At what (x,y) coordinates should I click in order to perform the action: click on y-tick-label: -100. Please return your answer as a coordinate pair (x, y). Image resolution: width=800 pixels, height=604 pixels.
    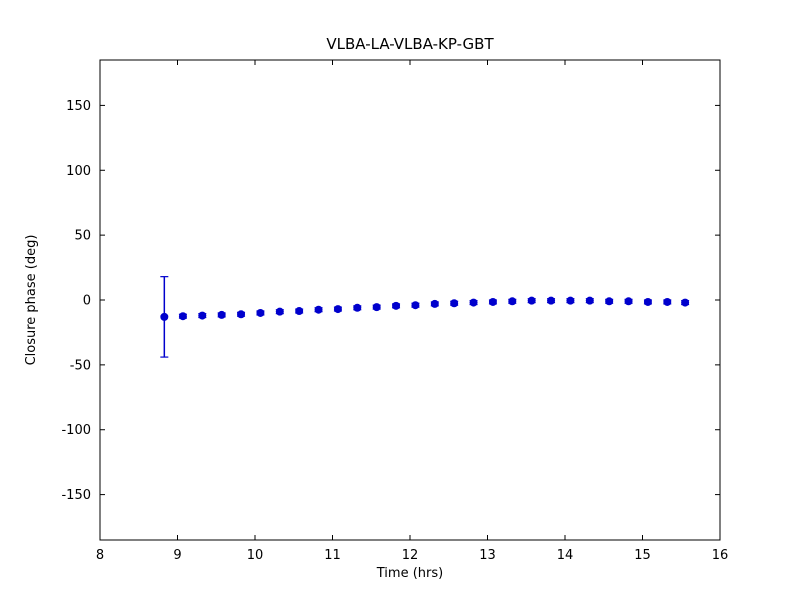
    Looking at the image, I should click on (76, 430).